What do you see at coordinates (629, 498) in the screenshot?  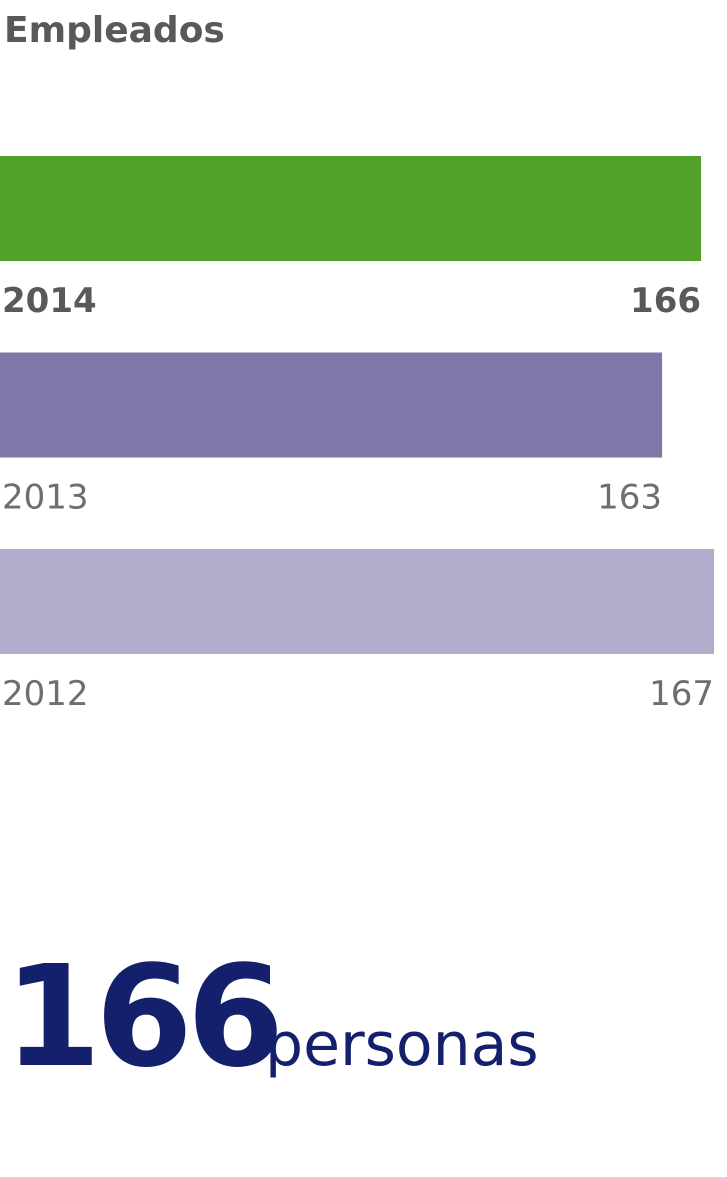 I see `value-label: 163` at bounding box center [629, 498].